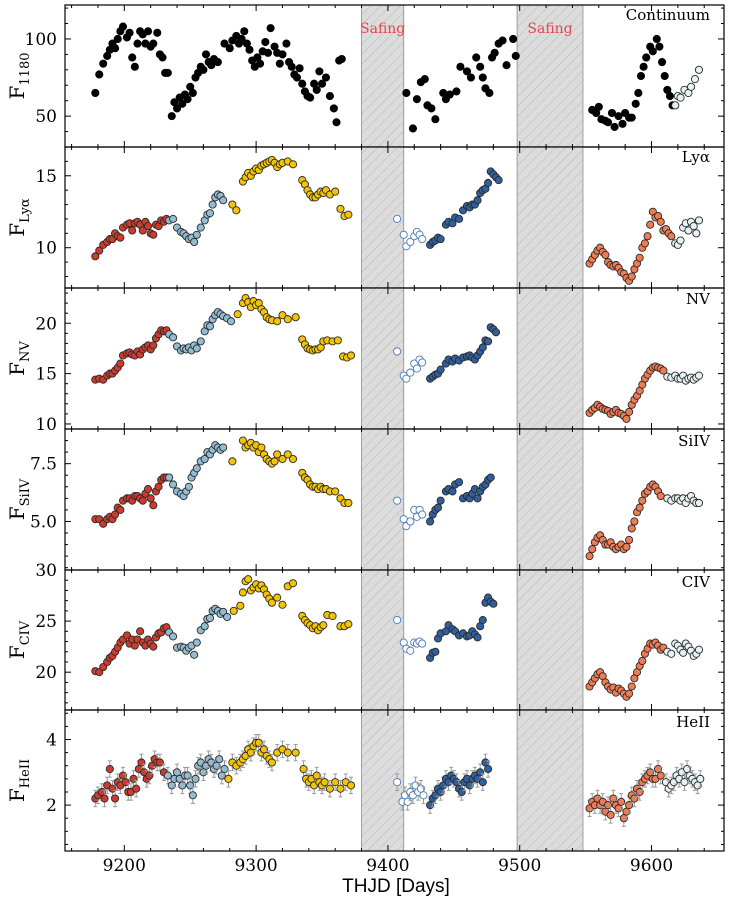  Describe the element at coordinates (387, 866) in the screenshot. I see `x-tick-label: 9400` at that location.